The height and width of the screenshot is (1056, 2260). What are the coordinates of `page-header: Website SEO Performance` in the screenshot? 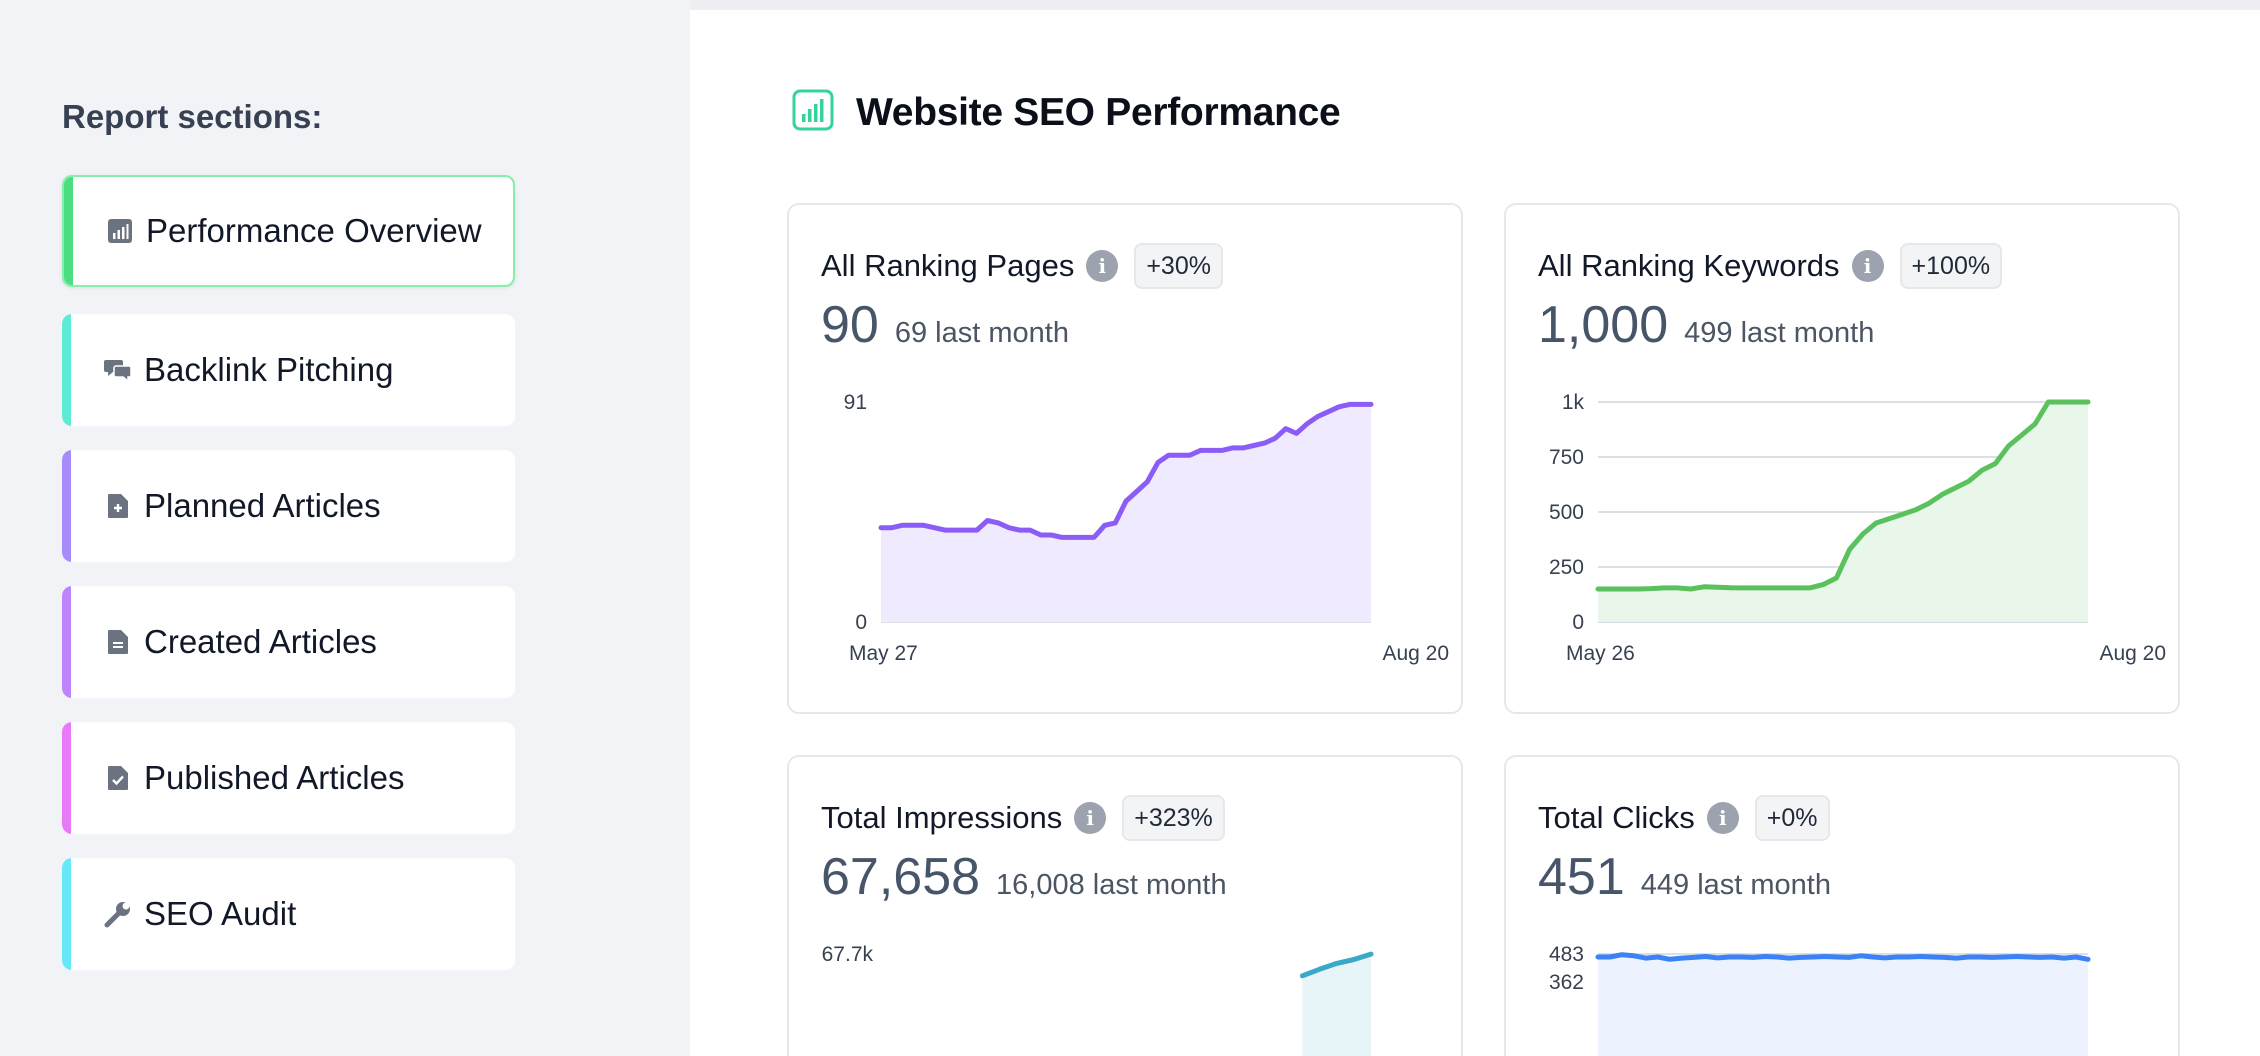 It's located at (1066, 112).